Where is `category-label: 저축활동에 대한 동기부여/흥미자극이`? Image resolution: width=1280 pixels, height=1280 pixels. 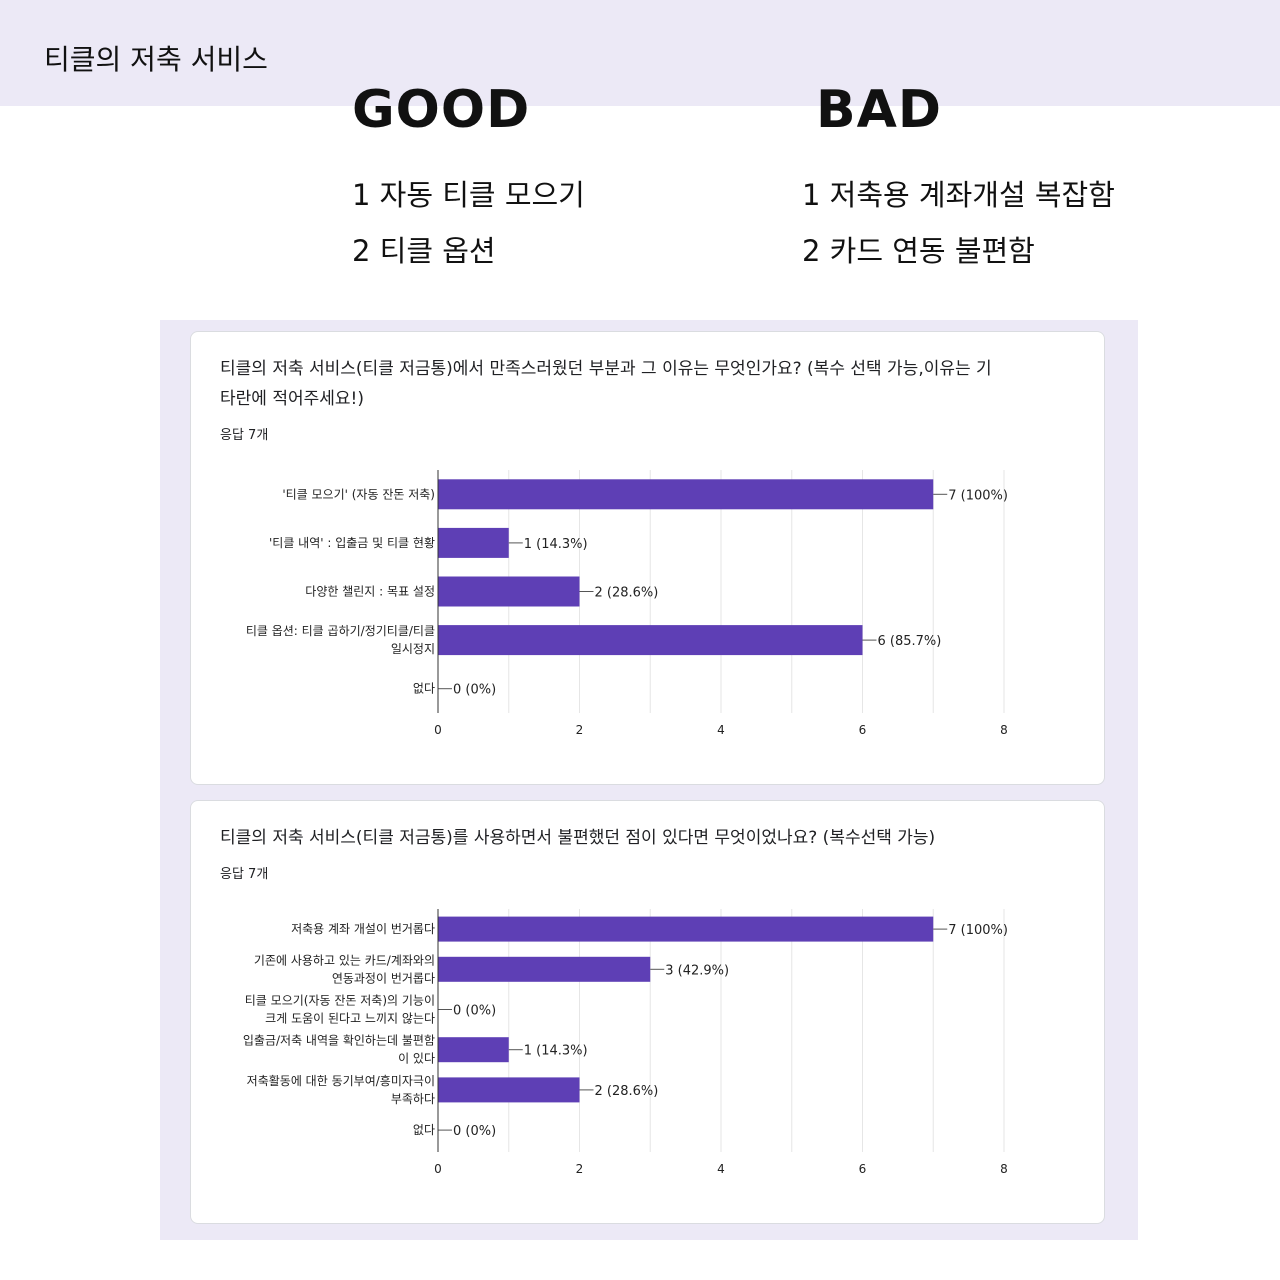
category-label: 저축활동에 대한 동기부여/흥미자극이 is located at coordinates (341, 1081).